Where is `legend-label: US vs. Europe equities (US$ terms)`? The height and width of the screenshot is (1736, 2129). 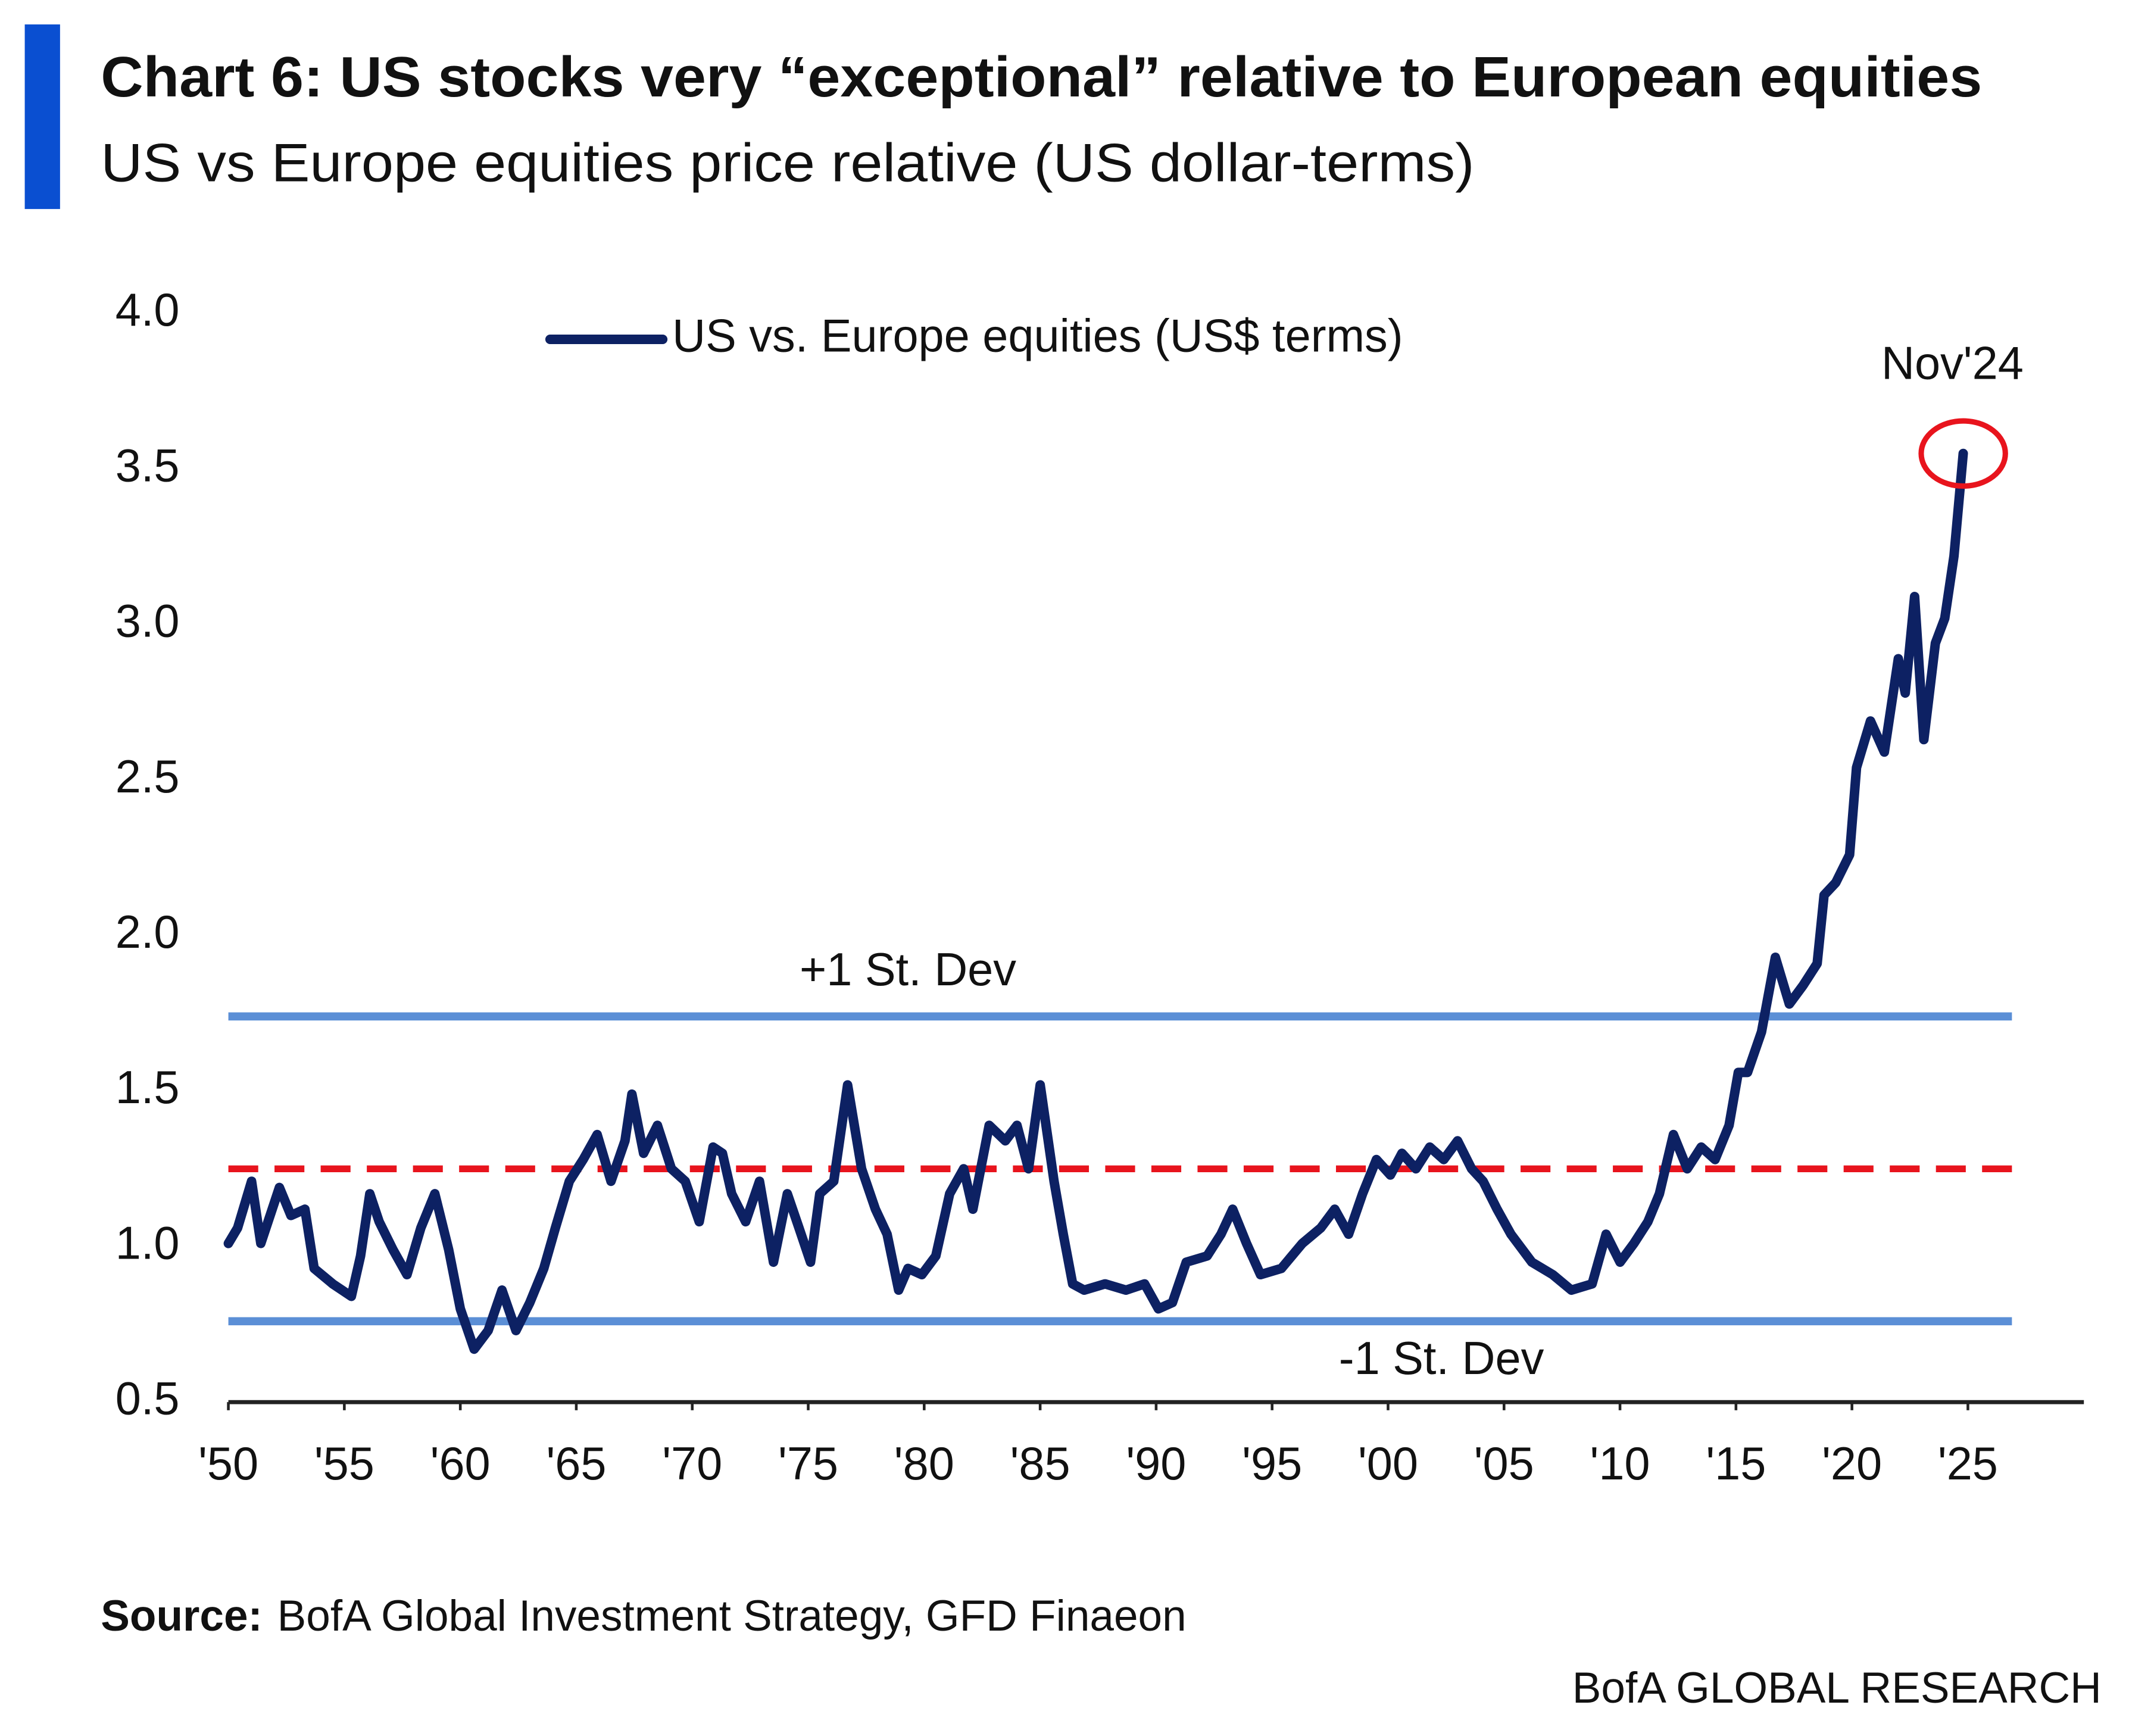 legend-label: US vs. Europe equities (US$ terms) is located at coordinates (1037, 335).